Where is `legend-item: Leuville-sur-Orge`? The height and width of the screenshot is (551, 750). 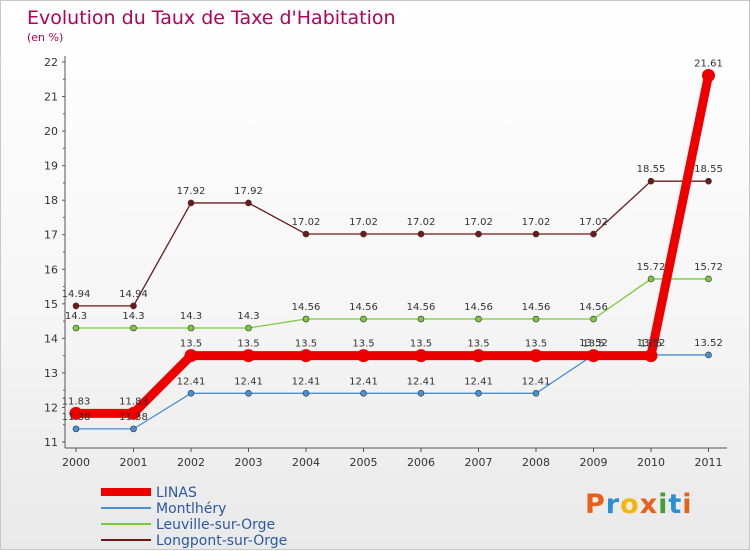
legend-item: Leuville-sur-Orge is located at coordinates (188, 525).